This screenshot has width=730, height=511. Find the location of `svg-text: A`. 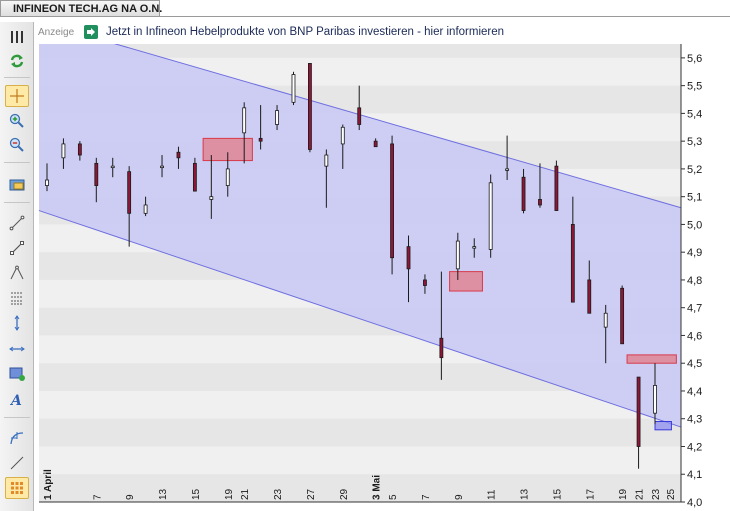

svg-text: A is located at coordinates (15, 400).